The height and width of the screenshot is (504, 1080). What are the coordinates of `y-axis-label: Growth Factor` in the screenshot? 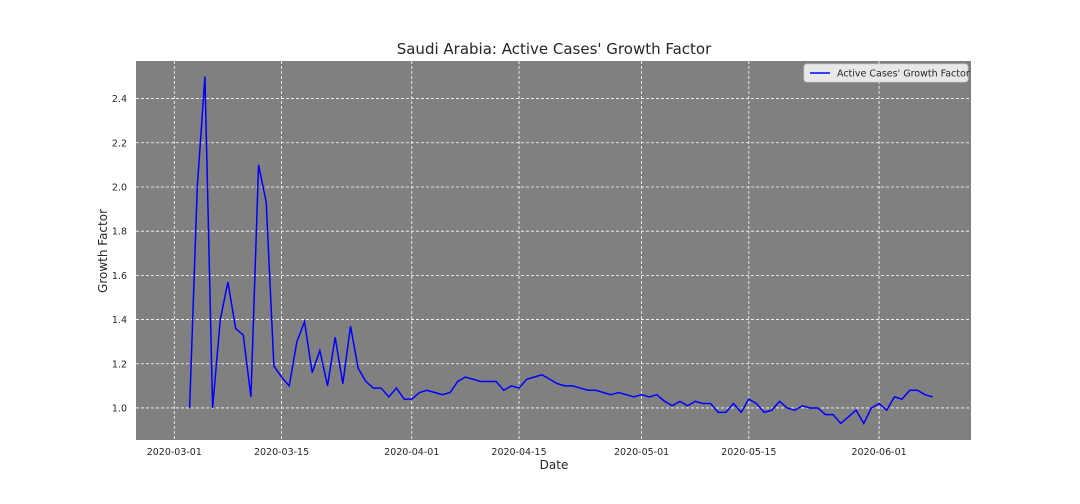 It's located at (103, 251).